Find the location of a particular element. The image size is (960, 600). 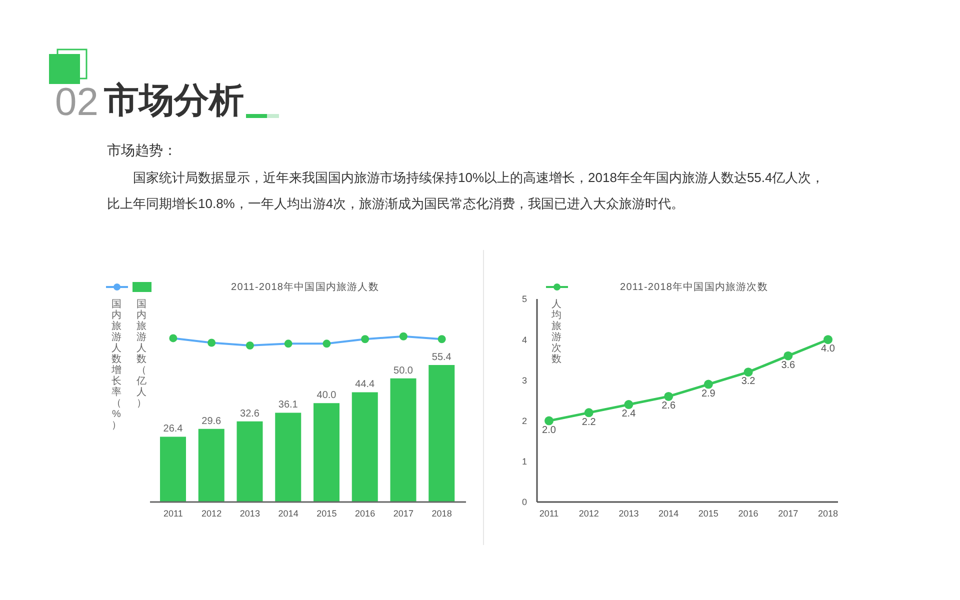

chart-title: 2011-2018年中国国内旅游人数 is located at coordinates (305, 288).